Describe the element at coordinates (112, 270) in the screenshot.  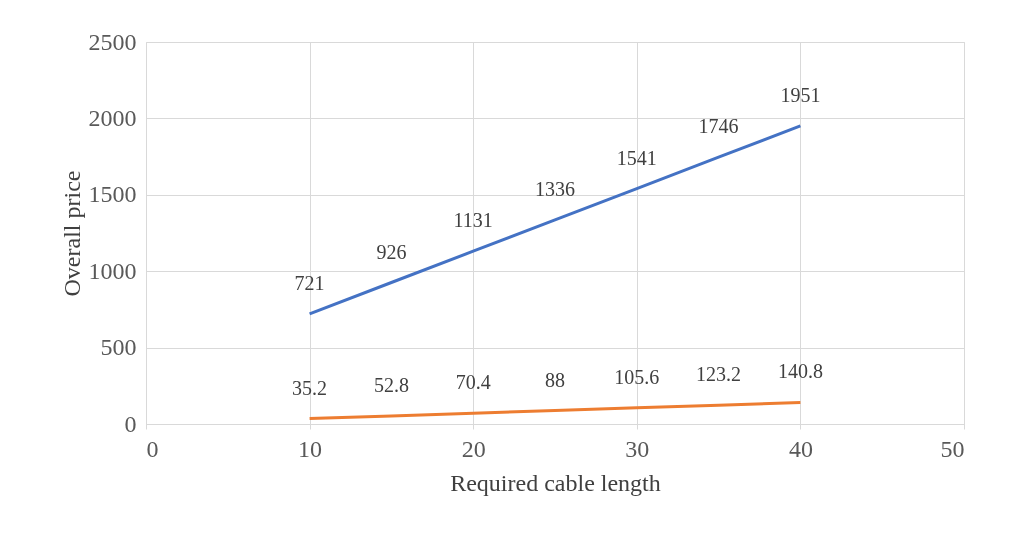
I see `y-tick-label: 1000` at that location.